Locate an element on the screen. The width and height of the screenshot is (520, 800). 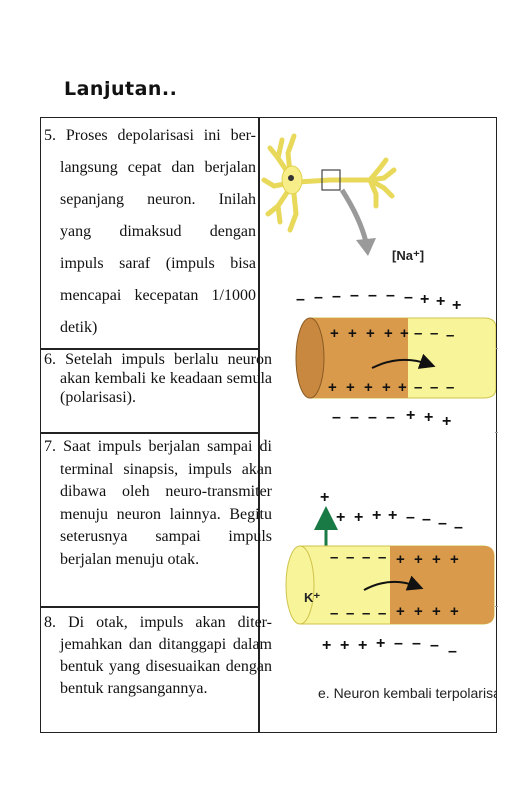
step-5-line: mencapai kecepatan 1/1000 is located at coordinates (158, 295).